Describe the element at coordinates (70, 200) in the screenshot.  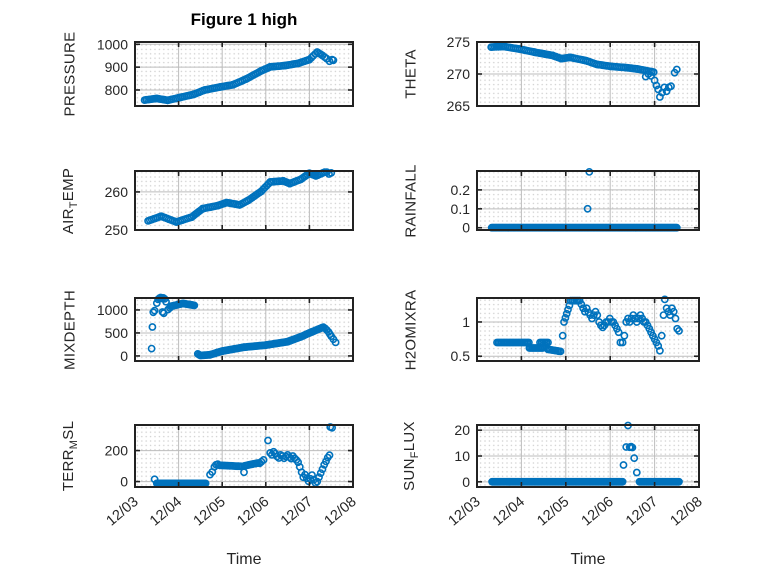
I see `ylabel-airtemp: AIRTEMP` at that location.